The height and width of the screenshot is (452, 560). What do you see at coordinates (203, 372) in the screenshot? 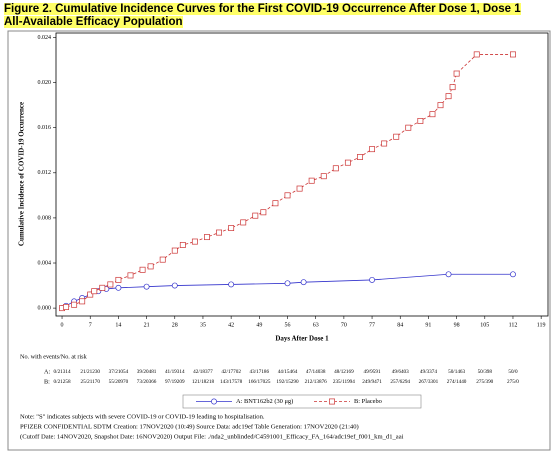
I see `risk-cell: 42/18377` at bounding box center [203, 372].